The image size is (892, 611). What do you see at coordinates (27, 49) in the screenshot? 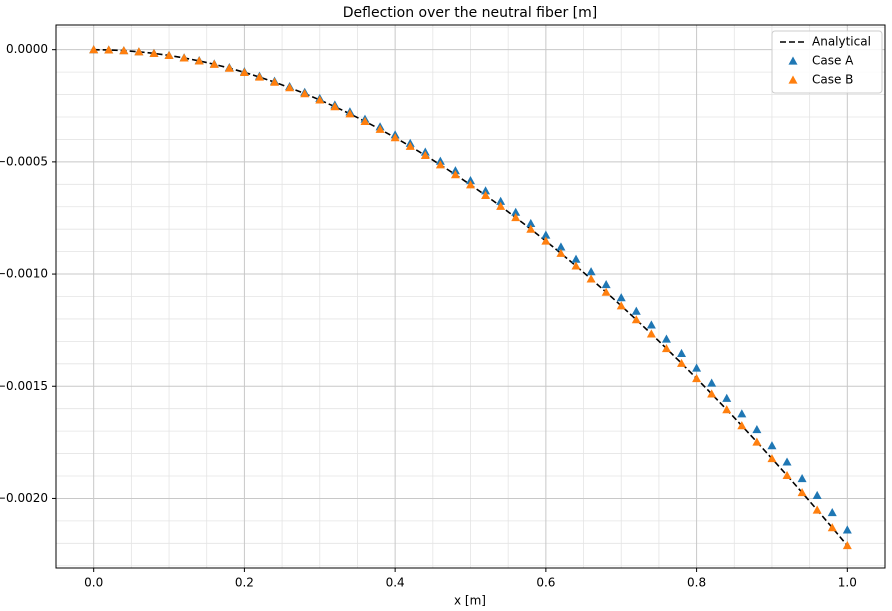
I see `y-tick-label: 0.0000` at bounding box center [27, 49].